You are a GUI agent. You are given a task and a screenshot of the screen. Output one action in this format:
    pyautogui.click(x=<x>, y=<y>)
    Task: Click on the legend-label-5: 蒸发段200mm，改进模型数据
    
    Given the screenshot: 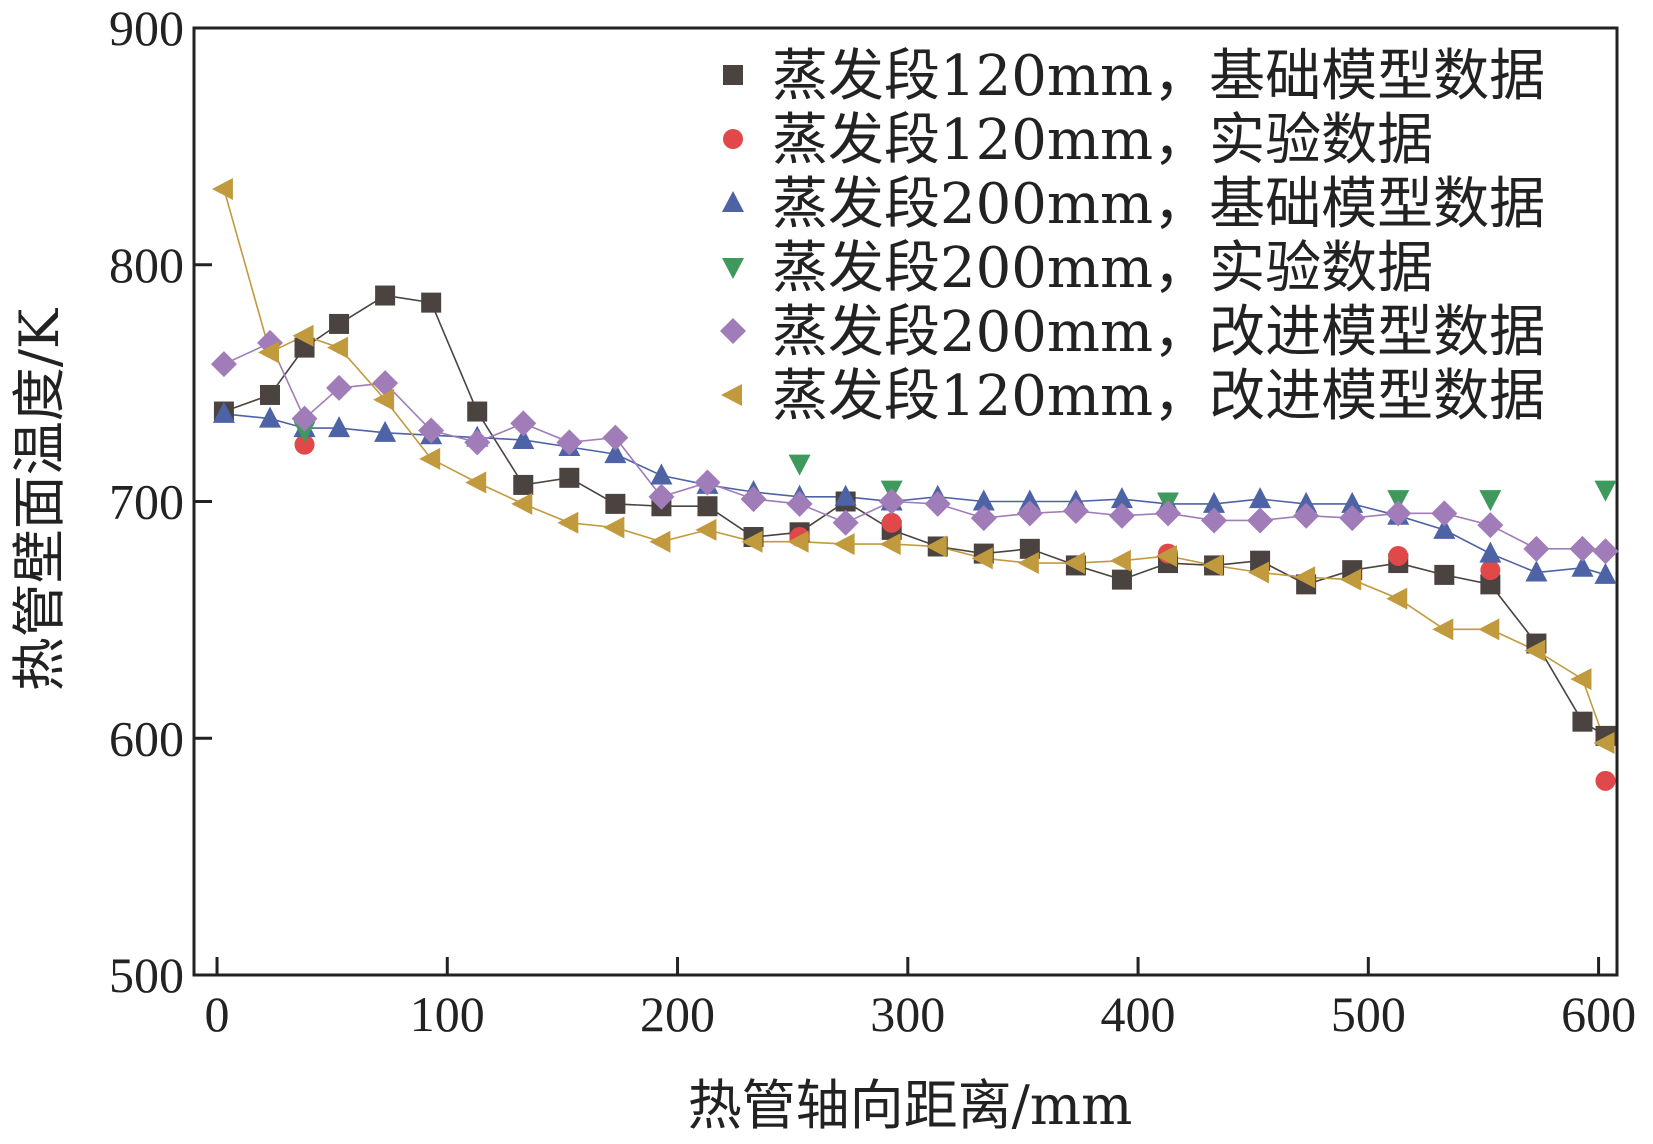 What is the action you would take?
    pyautogui.click(x=1158, y=332)
    